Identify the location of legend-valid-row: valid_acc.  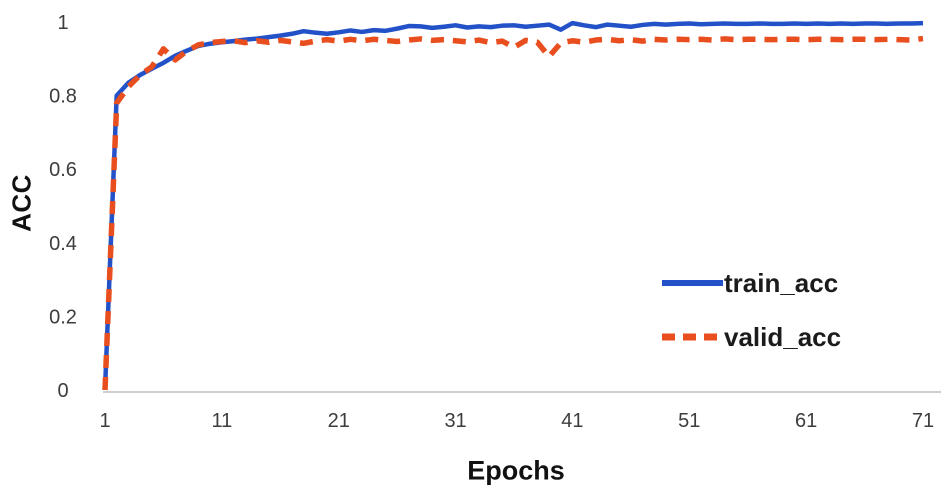
(751, 337).